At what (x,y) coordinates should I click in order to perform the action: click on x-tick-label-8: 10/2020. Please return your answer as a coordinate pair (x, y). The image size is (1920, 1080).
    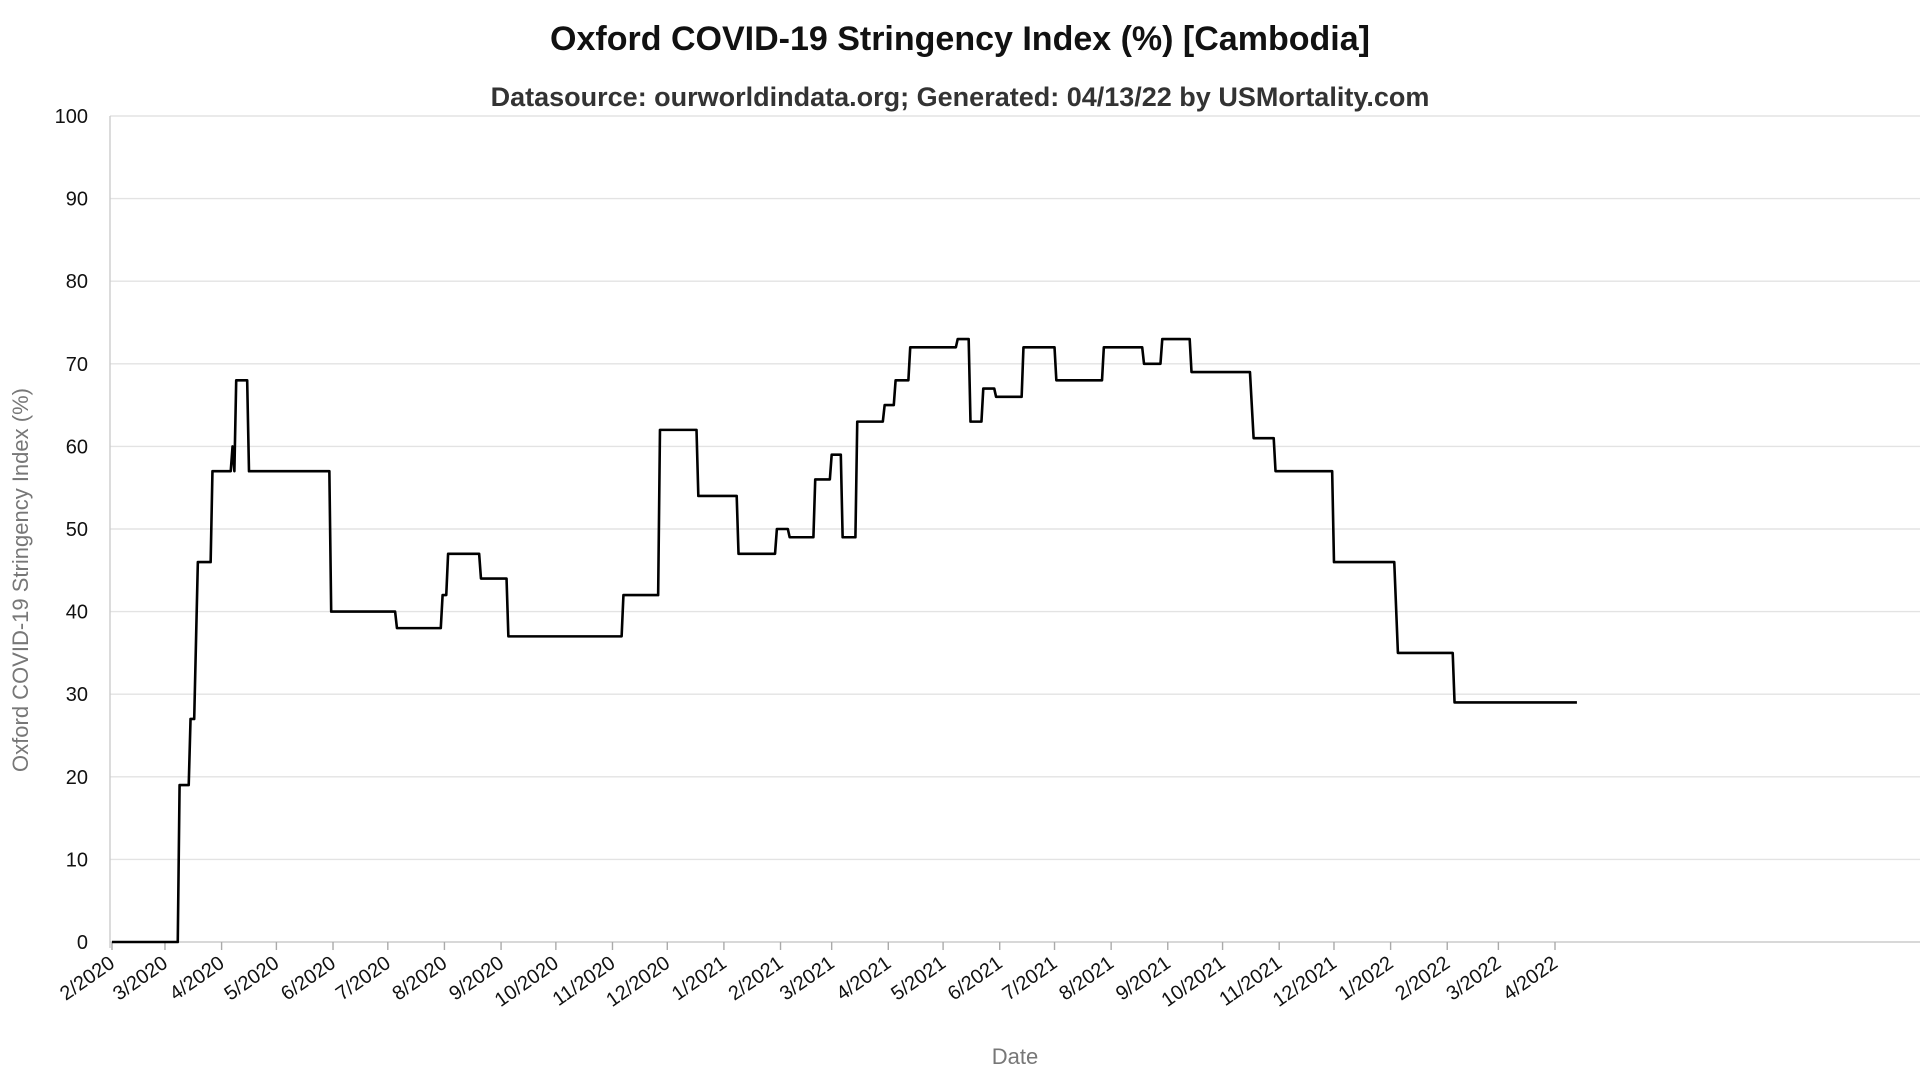
    Looking at the image, I should click on (527, 981).